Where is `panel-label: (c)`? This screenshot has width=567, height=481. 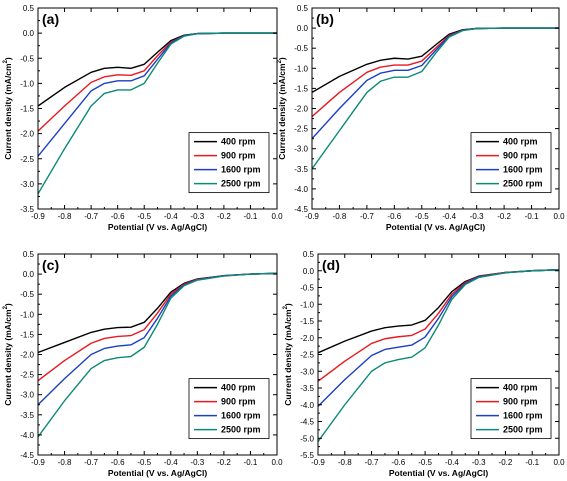 panel-label: (c) is located at coordinates (50, 265).